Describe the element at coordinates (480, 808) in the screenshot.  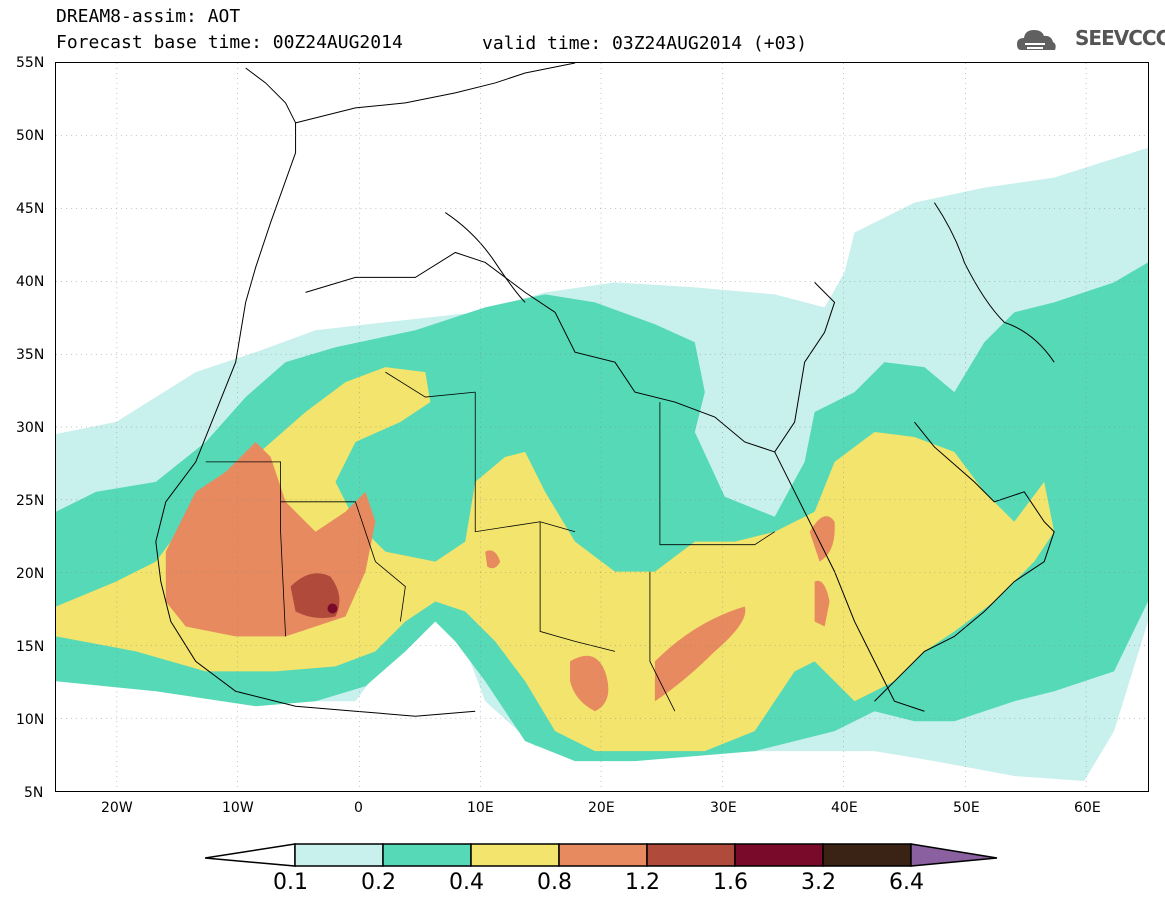
I see `lon-label: 10E` at that location.